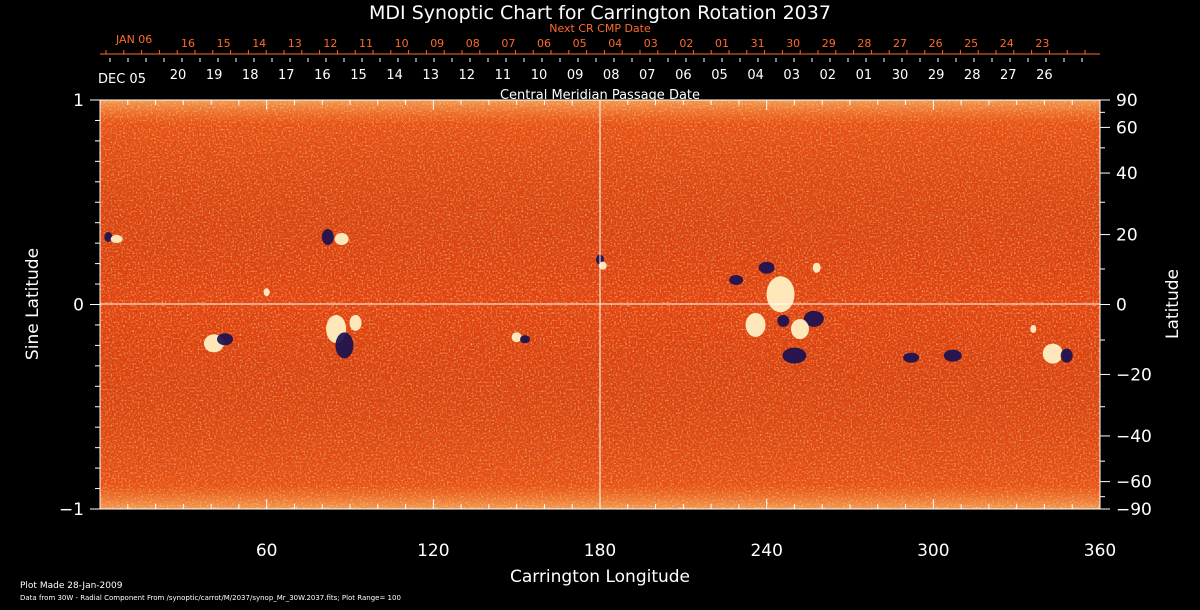  I want to click on next-cr-date-label: 12, so click(330, 43).